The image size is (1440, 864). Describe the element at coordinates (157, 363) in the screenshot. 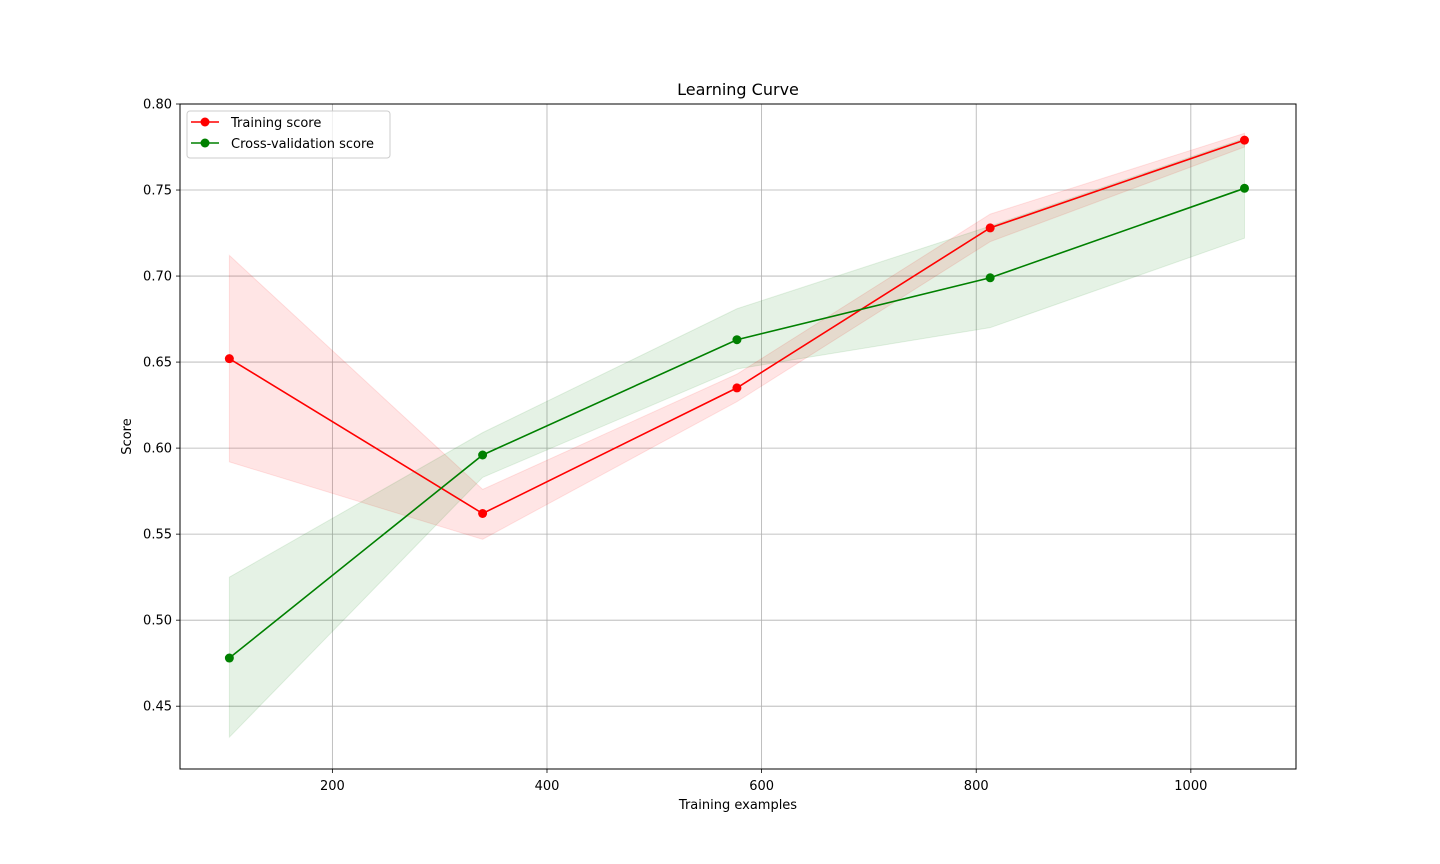

I see `y-tick-label: 0.65` at that location.